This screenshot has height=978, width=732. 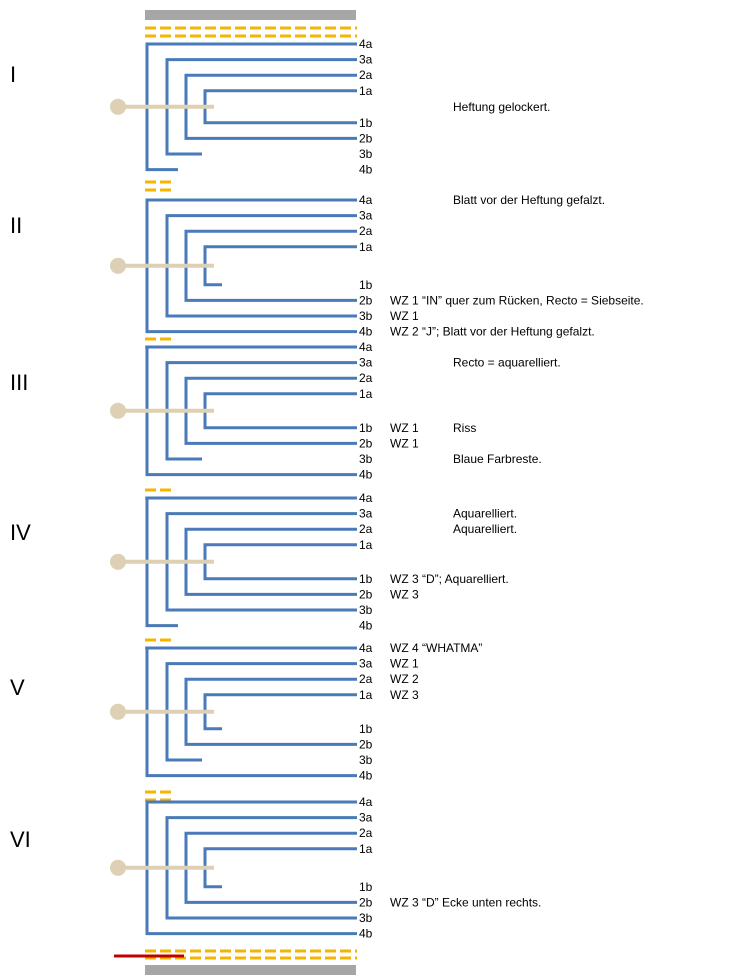 What do you see at coordinates (492, 332) in the screenshot?
I see `leaf-note: WZ 2 “J”; Blatt vor der Heftung gefalzt.` at bounding box center [492, 332].